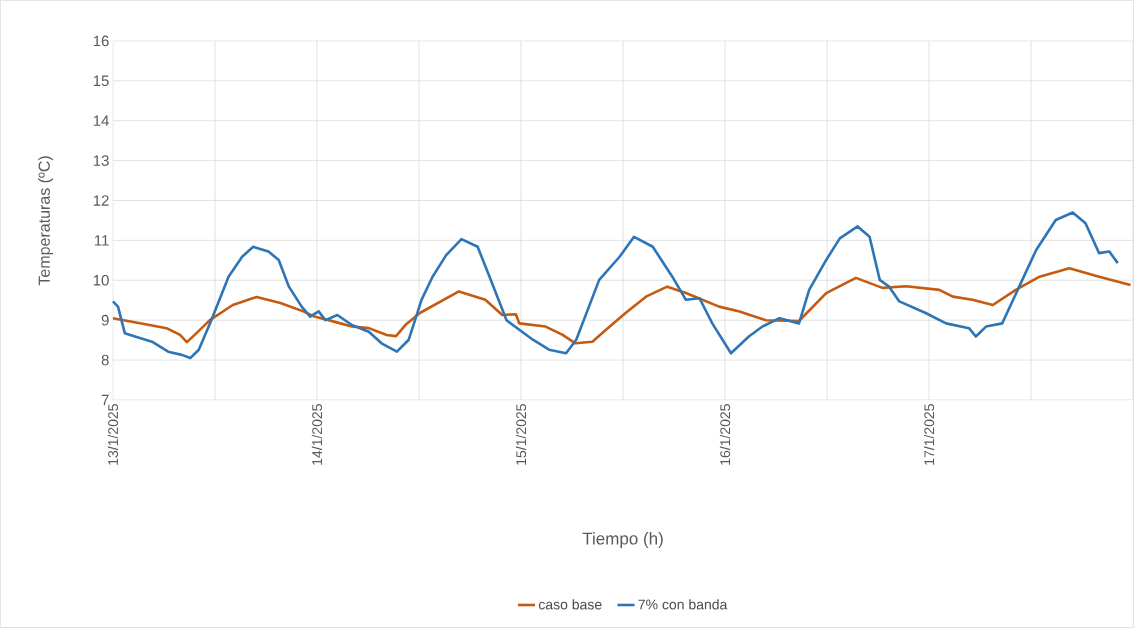 This screenshot has width=1134, height=628. Describe the element at coordinates (105, 400) in the screenshot. I see `y-tick-label: 7` at that location.